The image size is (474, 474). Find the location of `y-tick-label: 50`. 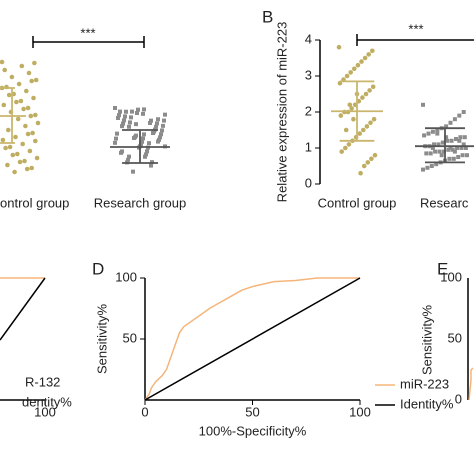

y-tick-label: 50 is located at coordinates (455, 337).